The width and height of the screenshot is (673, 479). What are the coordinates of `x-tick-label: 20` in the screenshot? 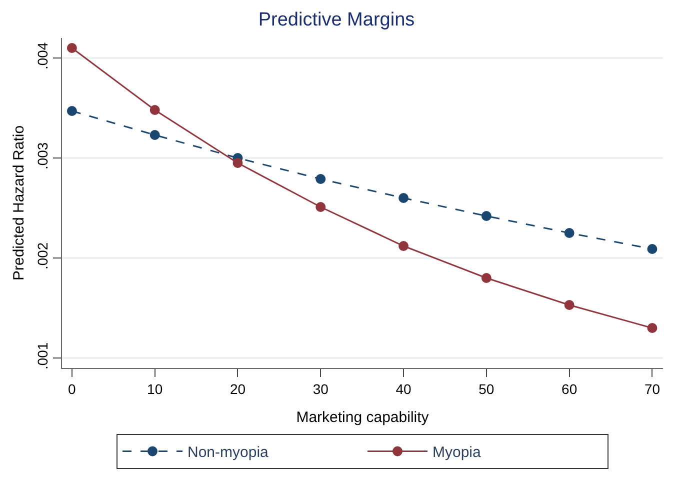 It's located at (238, 388).